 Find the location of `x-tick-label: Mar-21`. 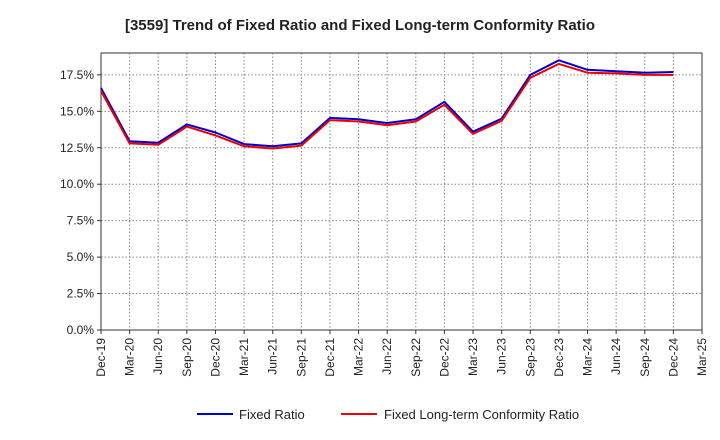

x-tick-label: Mar-21 is located at coordinates (244, 357).